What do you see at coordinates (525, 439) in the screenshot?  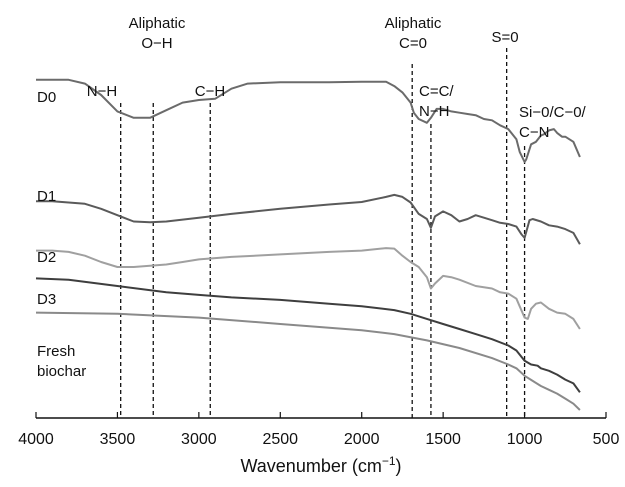 I see `x-tick-label-1000: 1000` at bounding box center [525, 439].